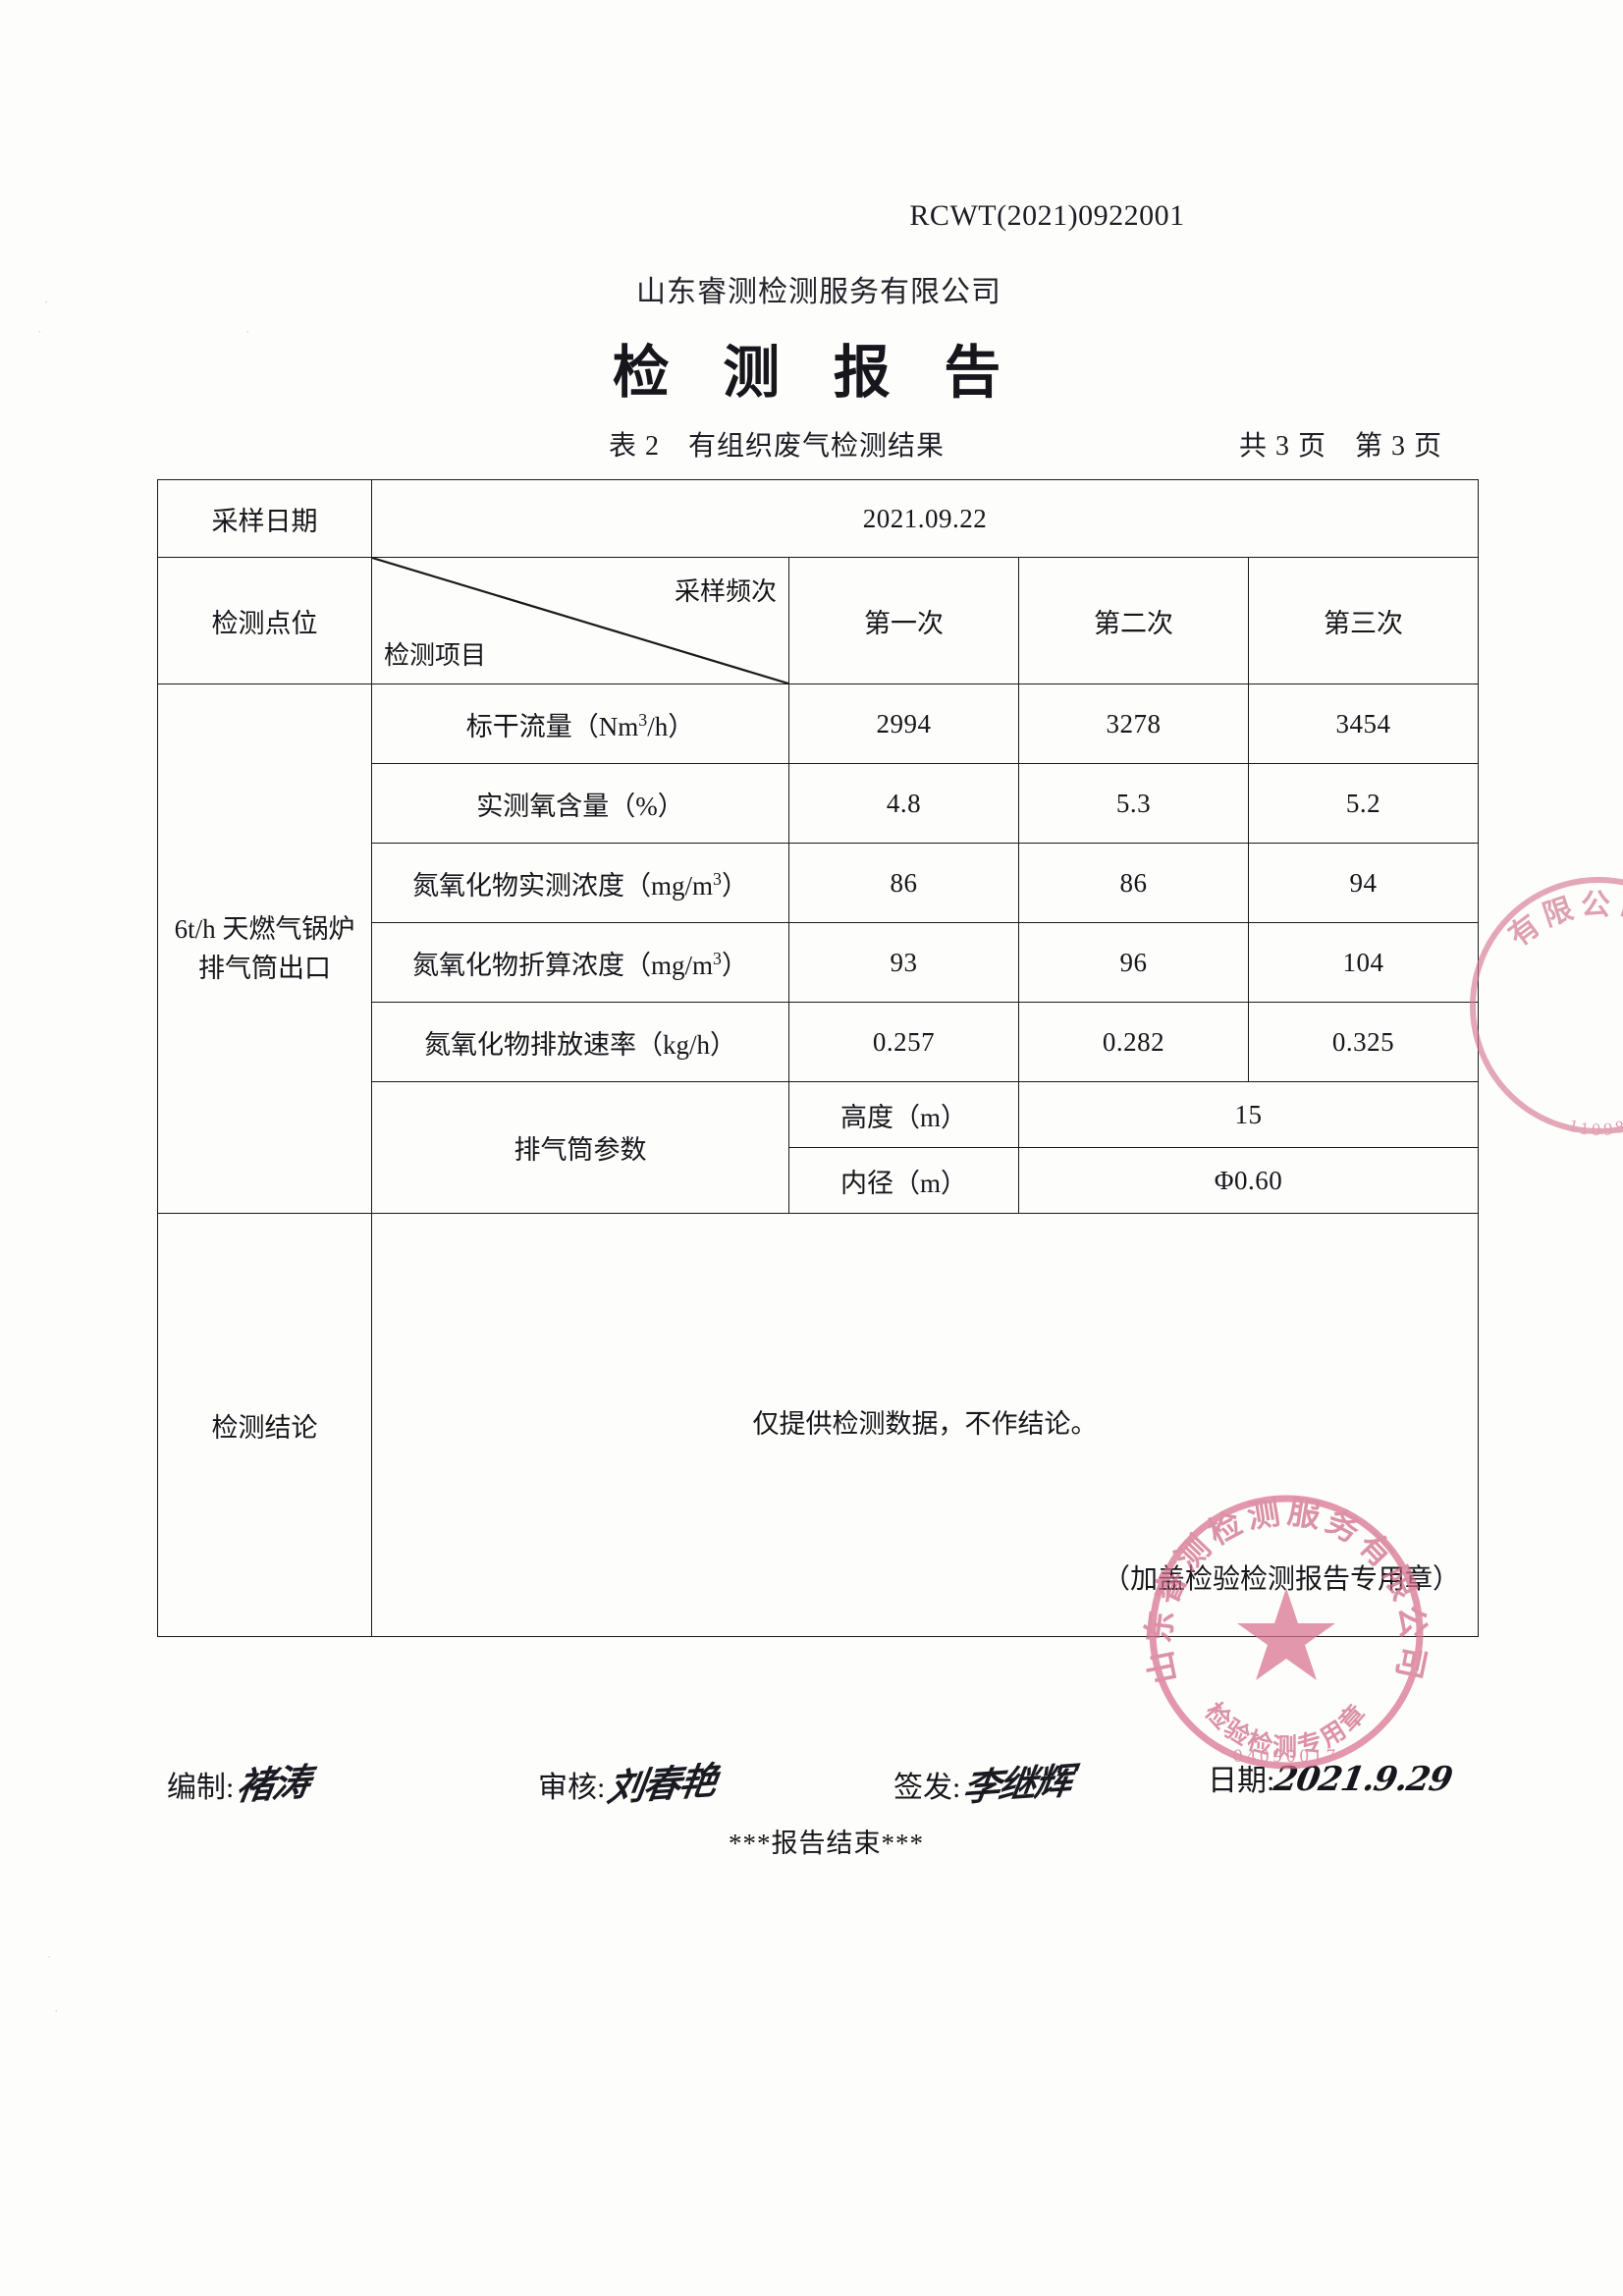 Image resolution: width=1623 pixels, height=2296 pixels. I want to click on frequency-header-label: 采样频次, so click(725, 591).